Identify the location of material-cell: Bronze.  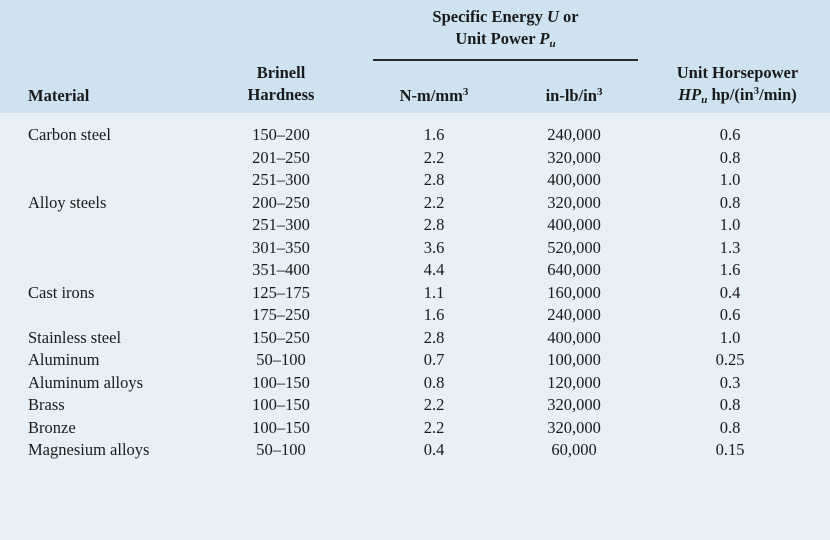
(52, 427).